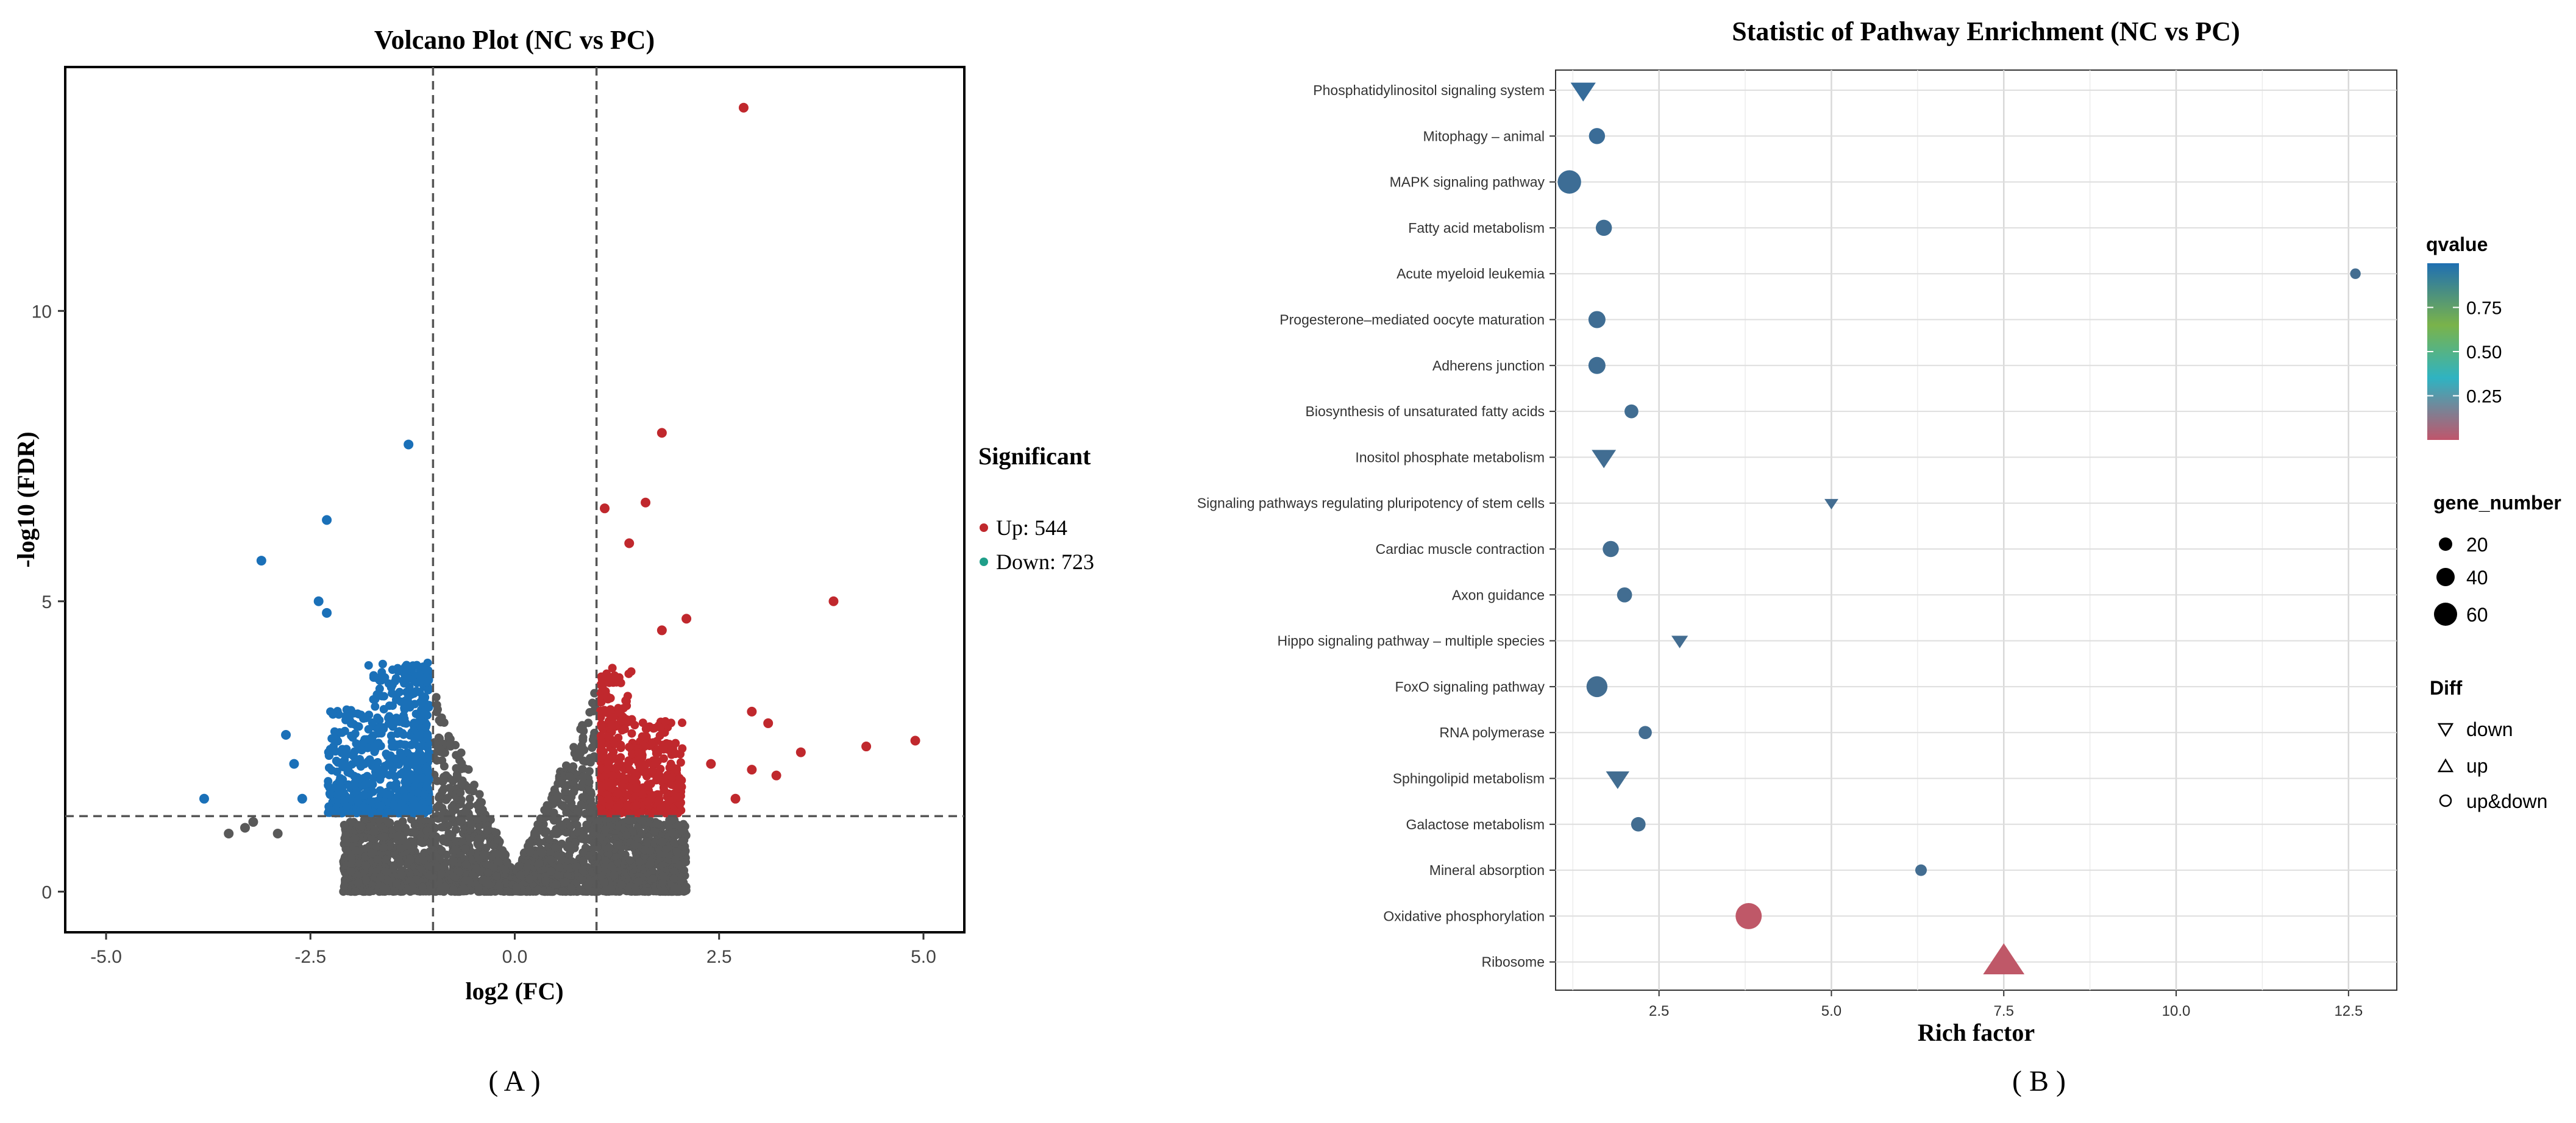  I want to click on volcano-xlabel: log2 (FC), so click(514, 991).